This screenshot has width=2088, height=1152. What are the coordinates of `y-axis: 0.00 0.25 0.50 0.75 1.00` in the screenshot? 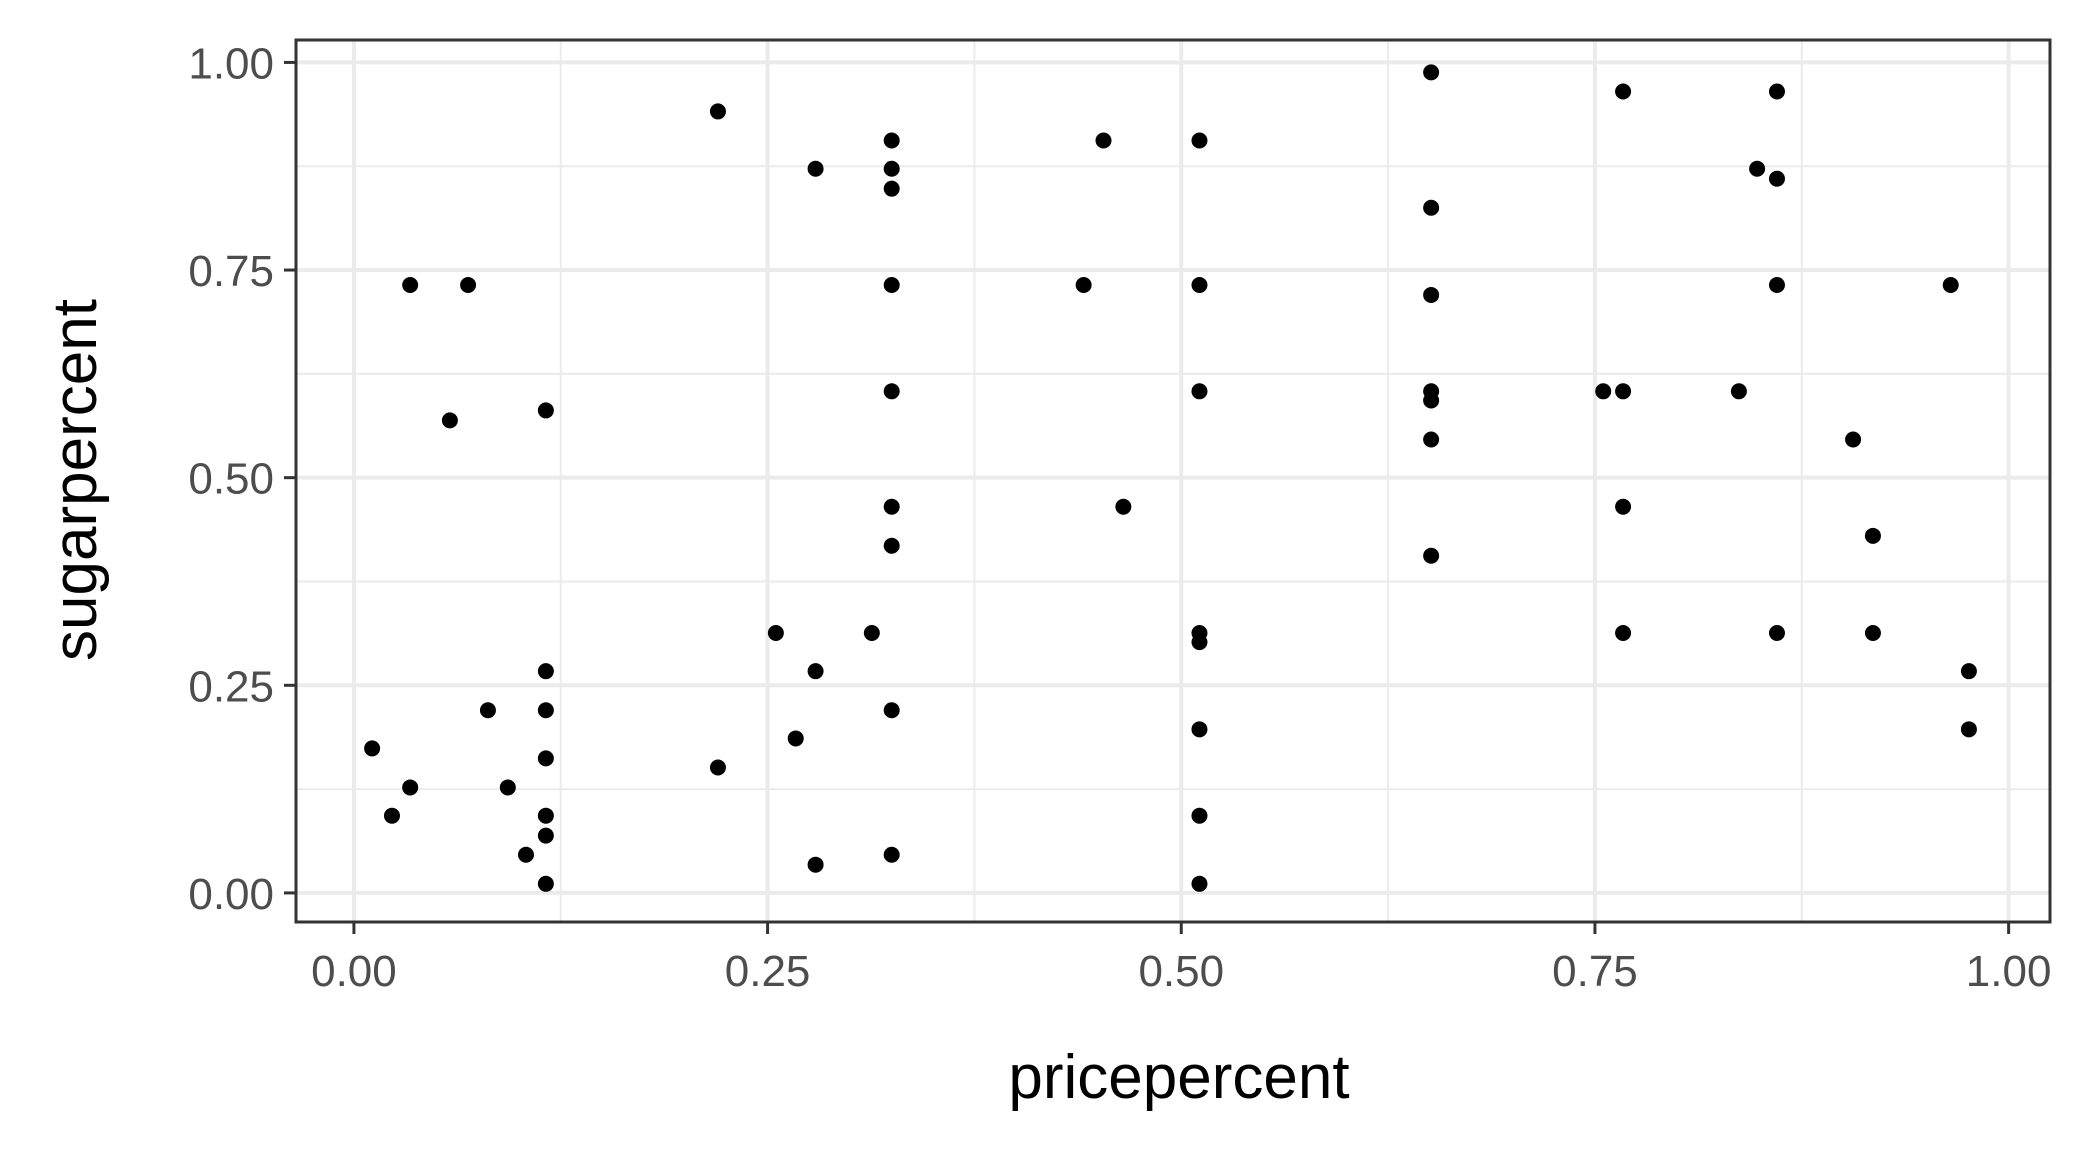 It's located at (242, 479).